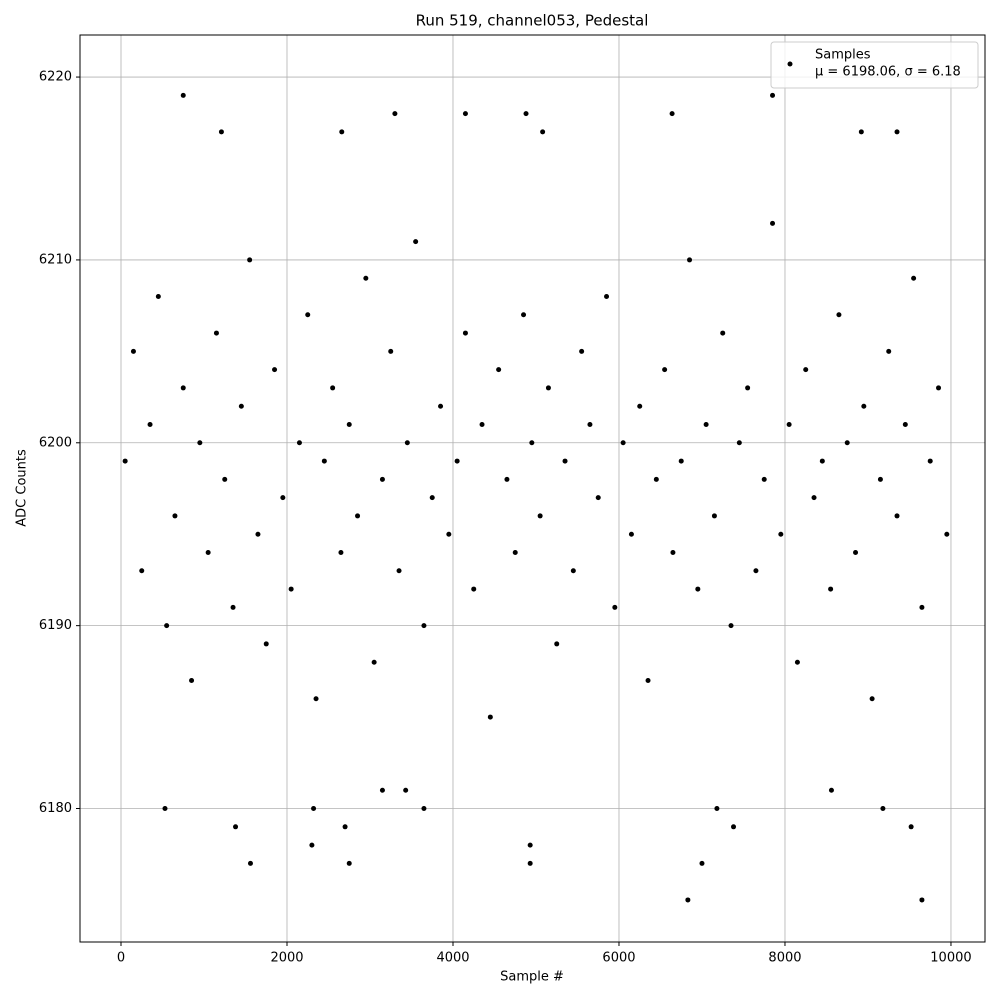  I want to click on x-tick-label: 6000, so click(618, 958).